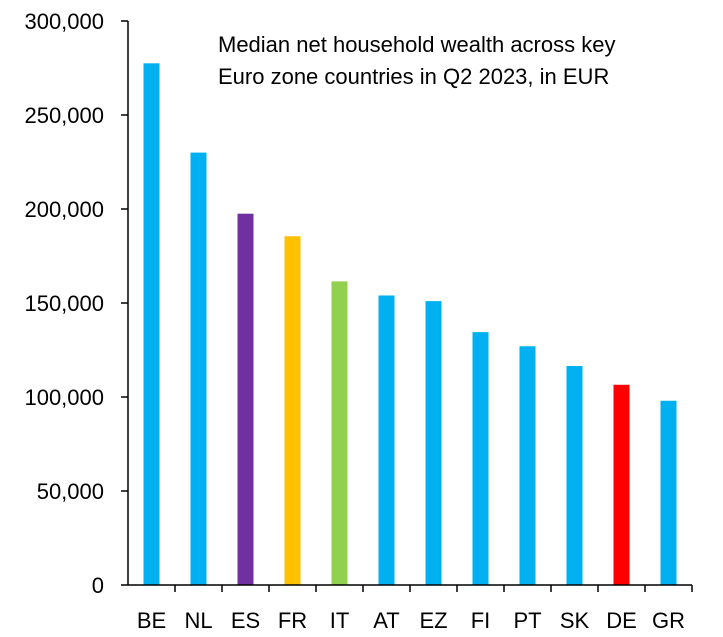  I want to click on bar-fi, so click(480, 458).